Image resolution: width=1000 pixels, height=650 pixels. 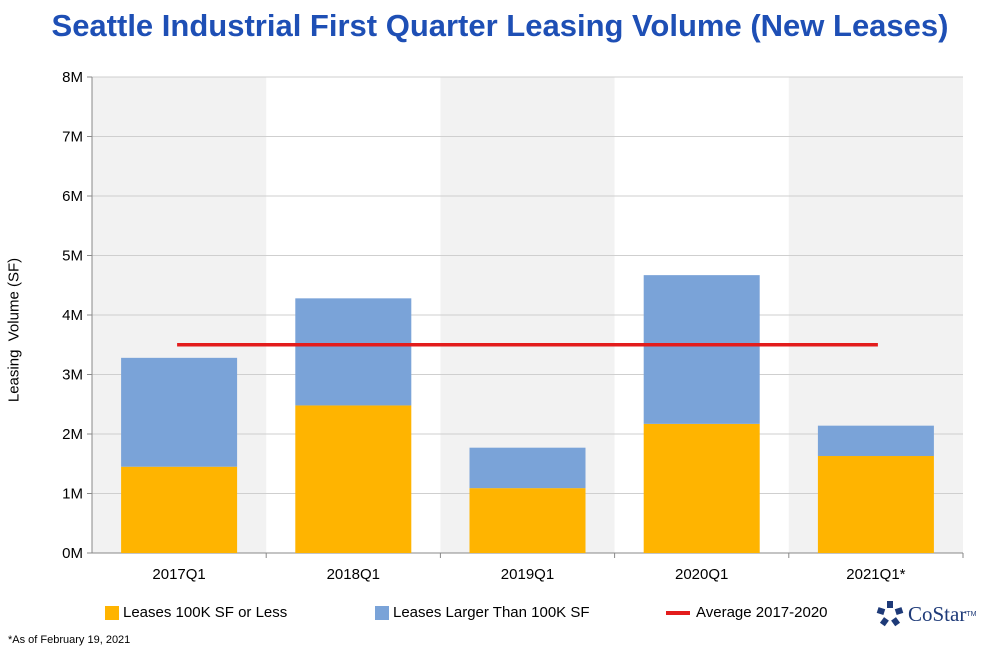 I want to click on costar-star-icon, so click(x=890, y=614).